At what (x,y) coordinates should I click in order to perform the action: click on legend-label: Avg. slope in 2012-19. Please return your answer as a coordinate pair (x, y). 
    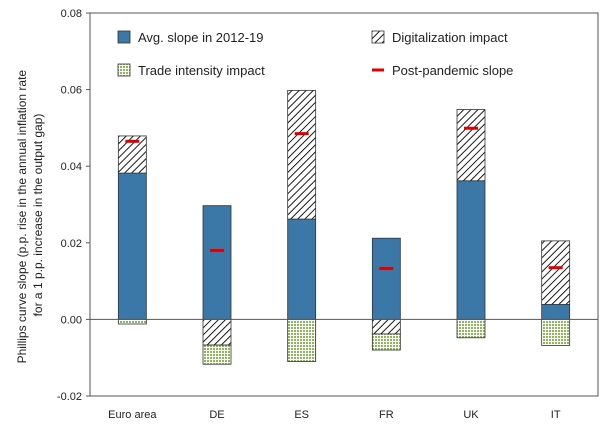
    Looking at the image, I should click on (201, 37).